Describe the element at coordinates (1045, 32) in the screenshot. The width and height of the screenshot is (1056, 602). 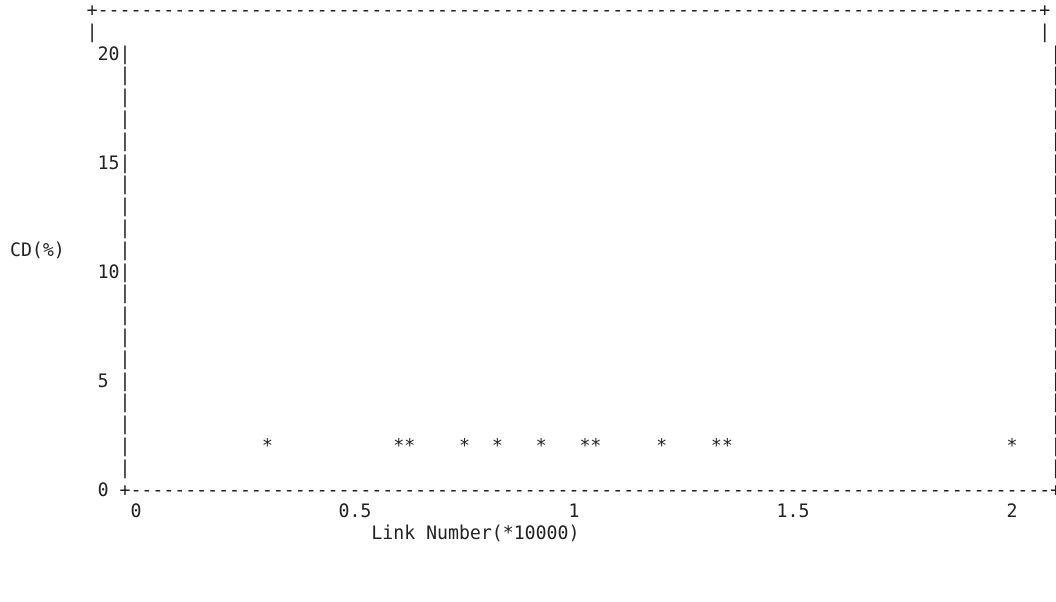
I see `frame-right: |` at that location.